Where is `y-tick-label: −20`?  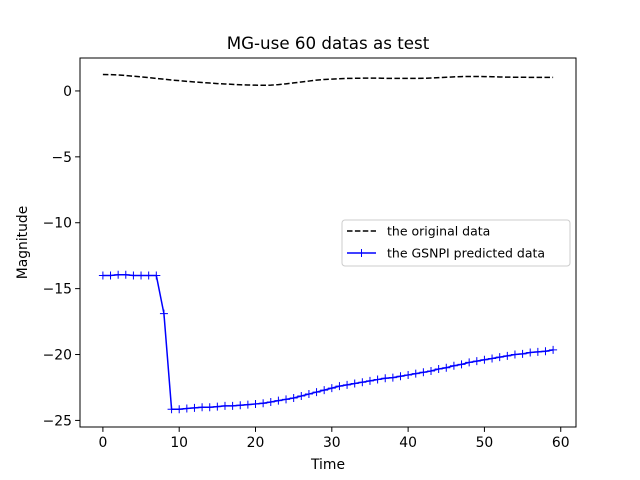
y-tick-label: −20 is located at coordinates (57, 356).